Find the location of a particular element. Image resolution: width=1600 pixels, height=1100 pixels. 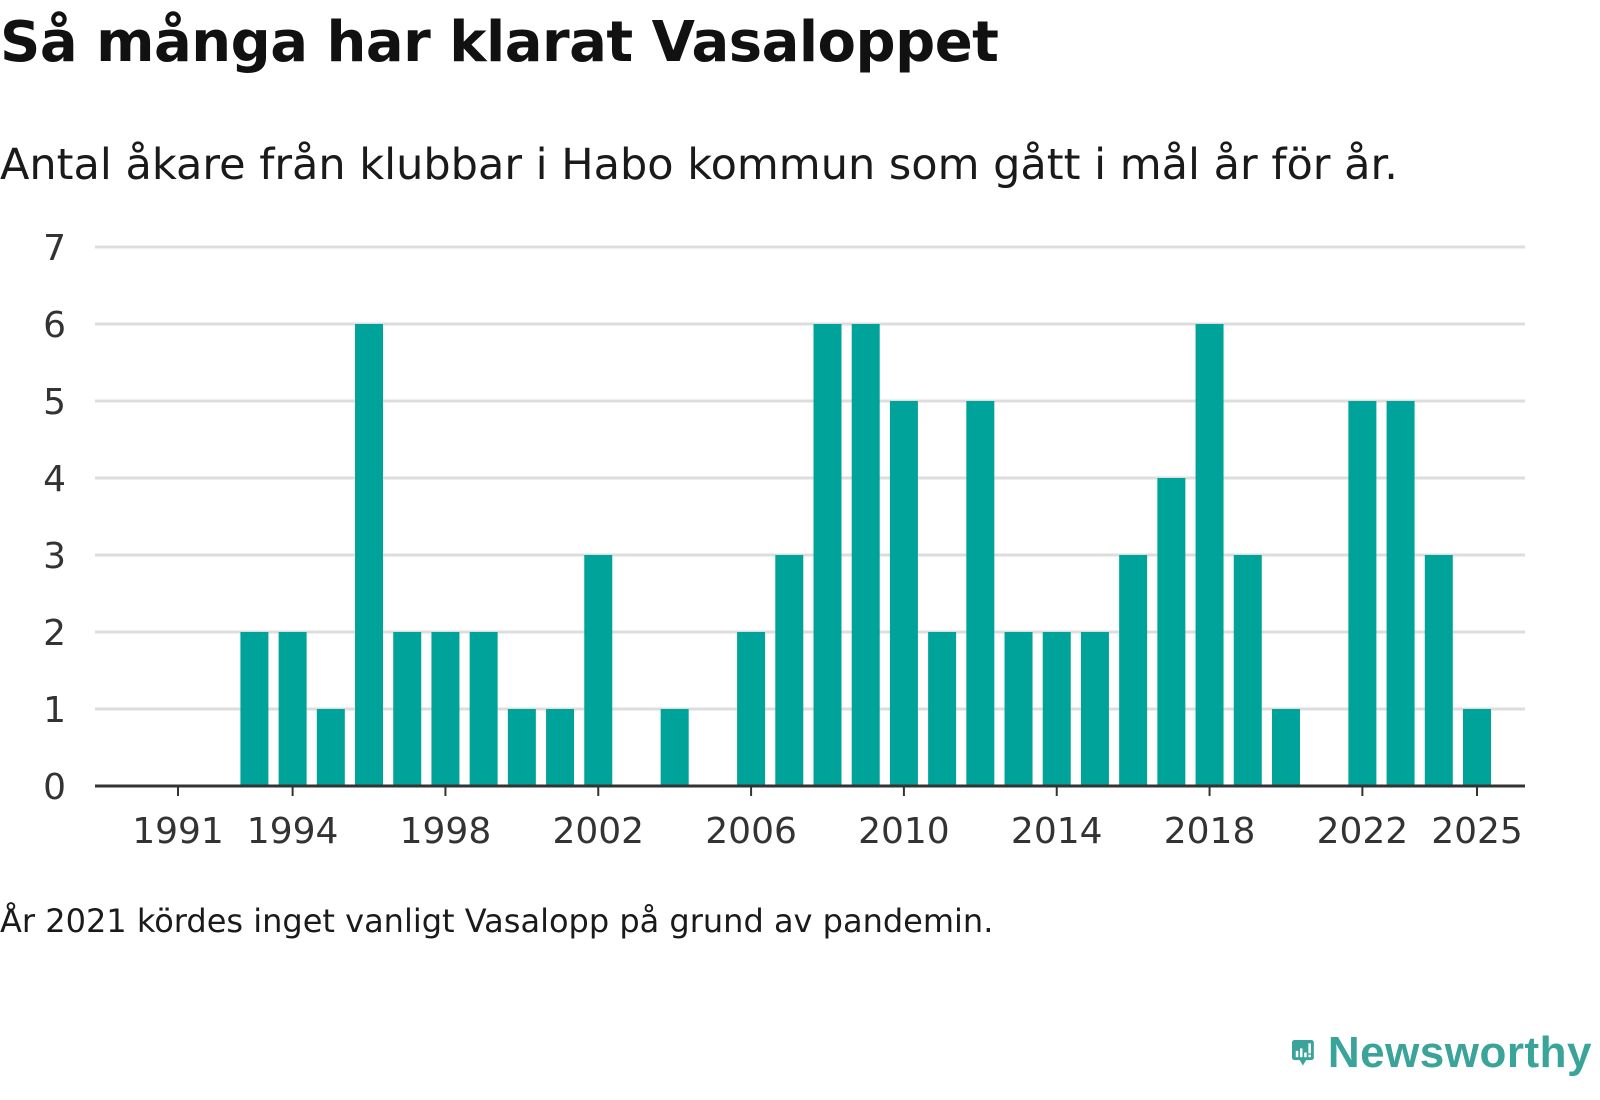

bar-1999 is located at coordinates (483, 709).